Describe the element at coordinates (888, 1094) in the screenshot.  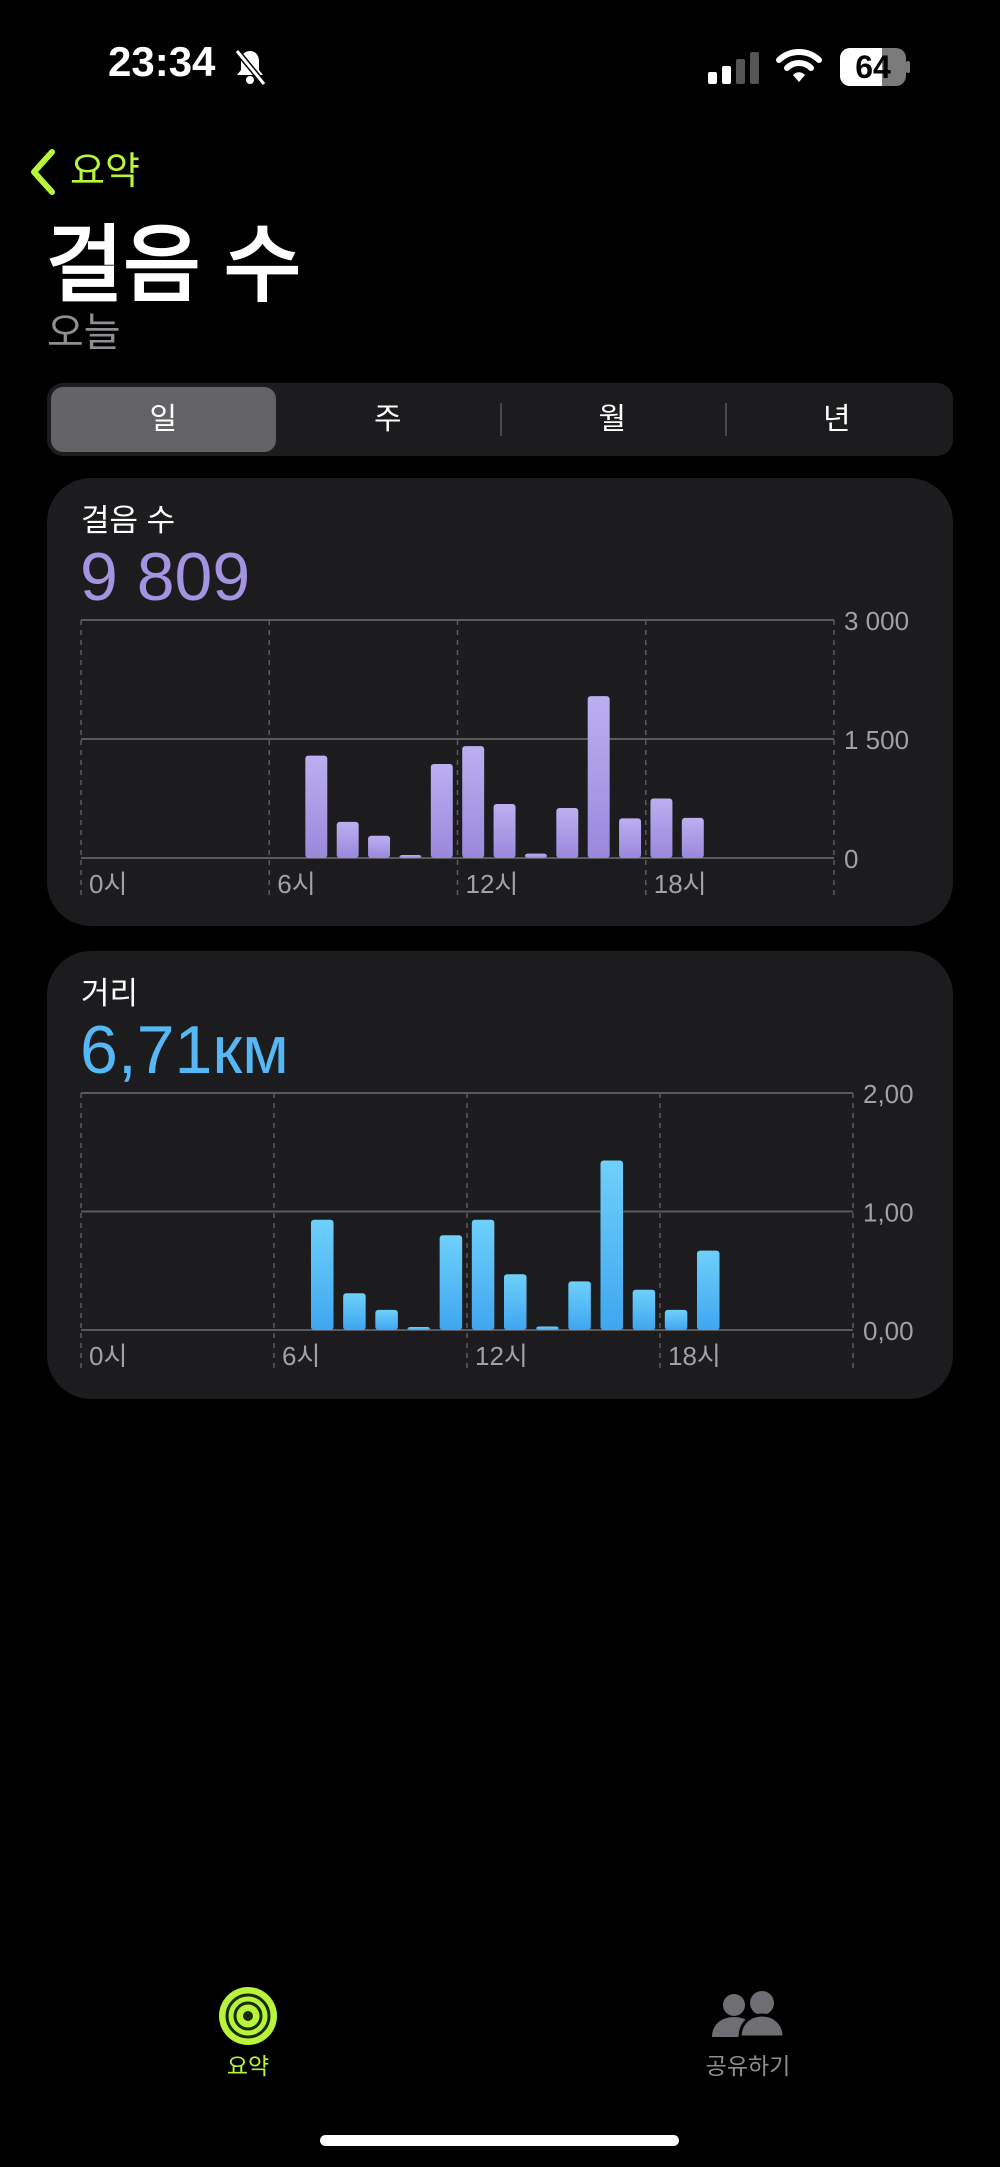
I see `y-tick-label: 2,00` at that location.